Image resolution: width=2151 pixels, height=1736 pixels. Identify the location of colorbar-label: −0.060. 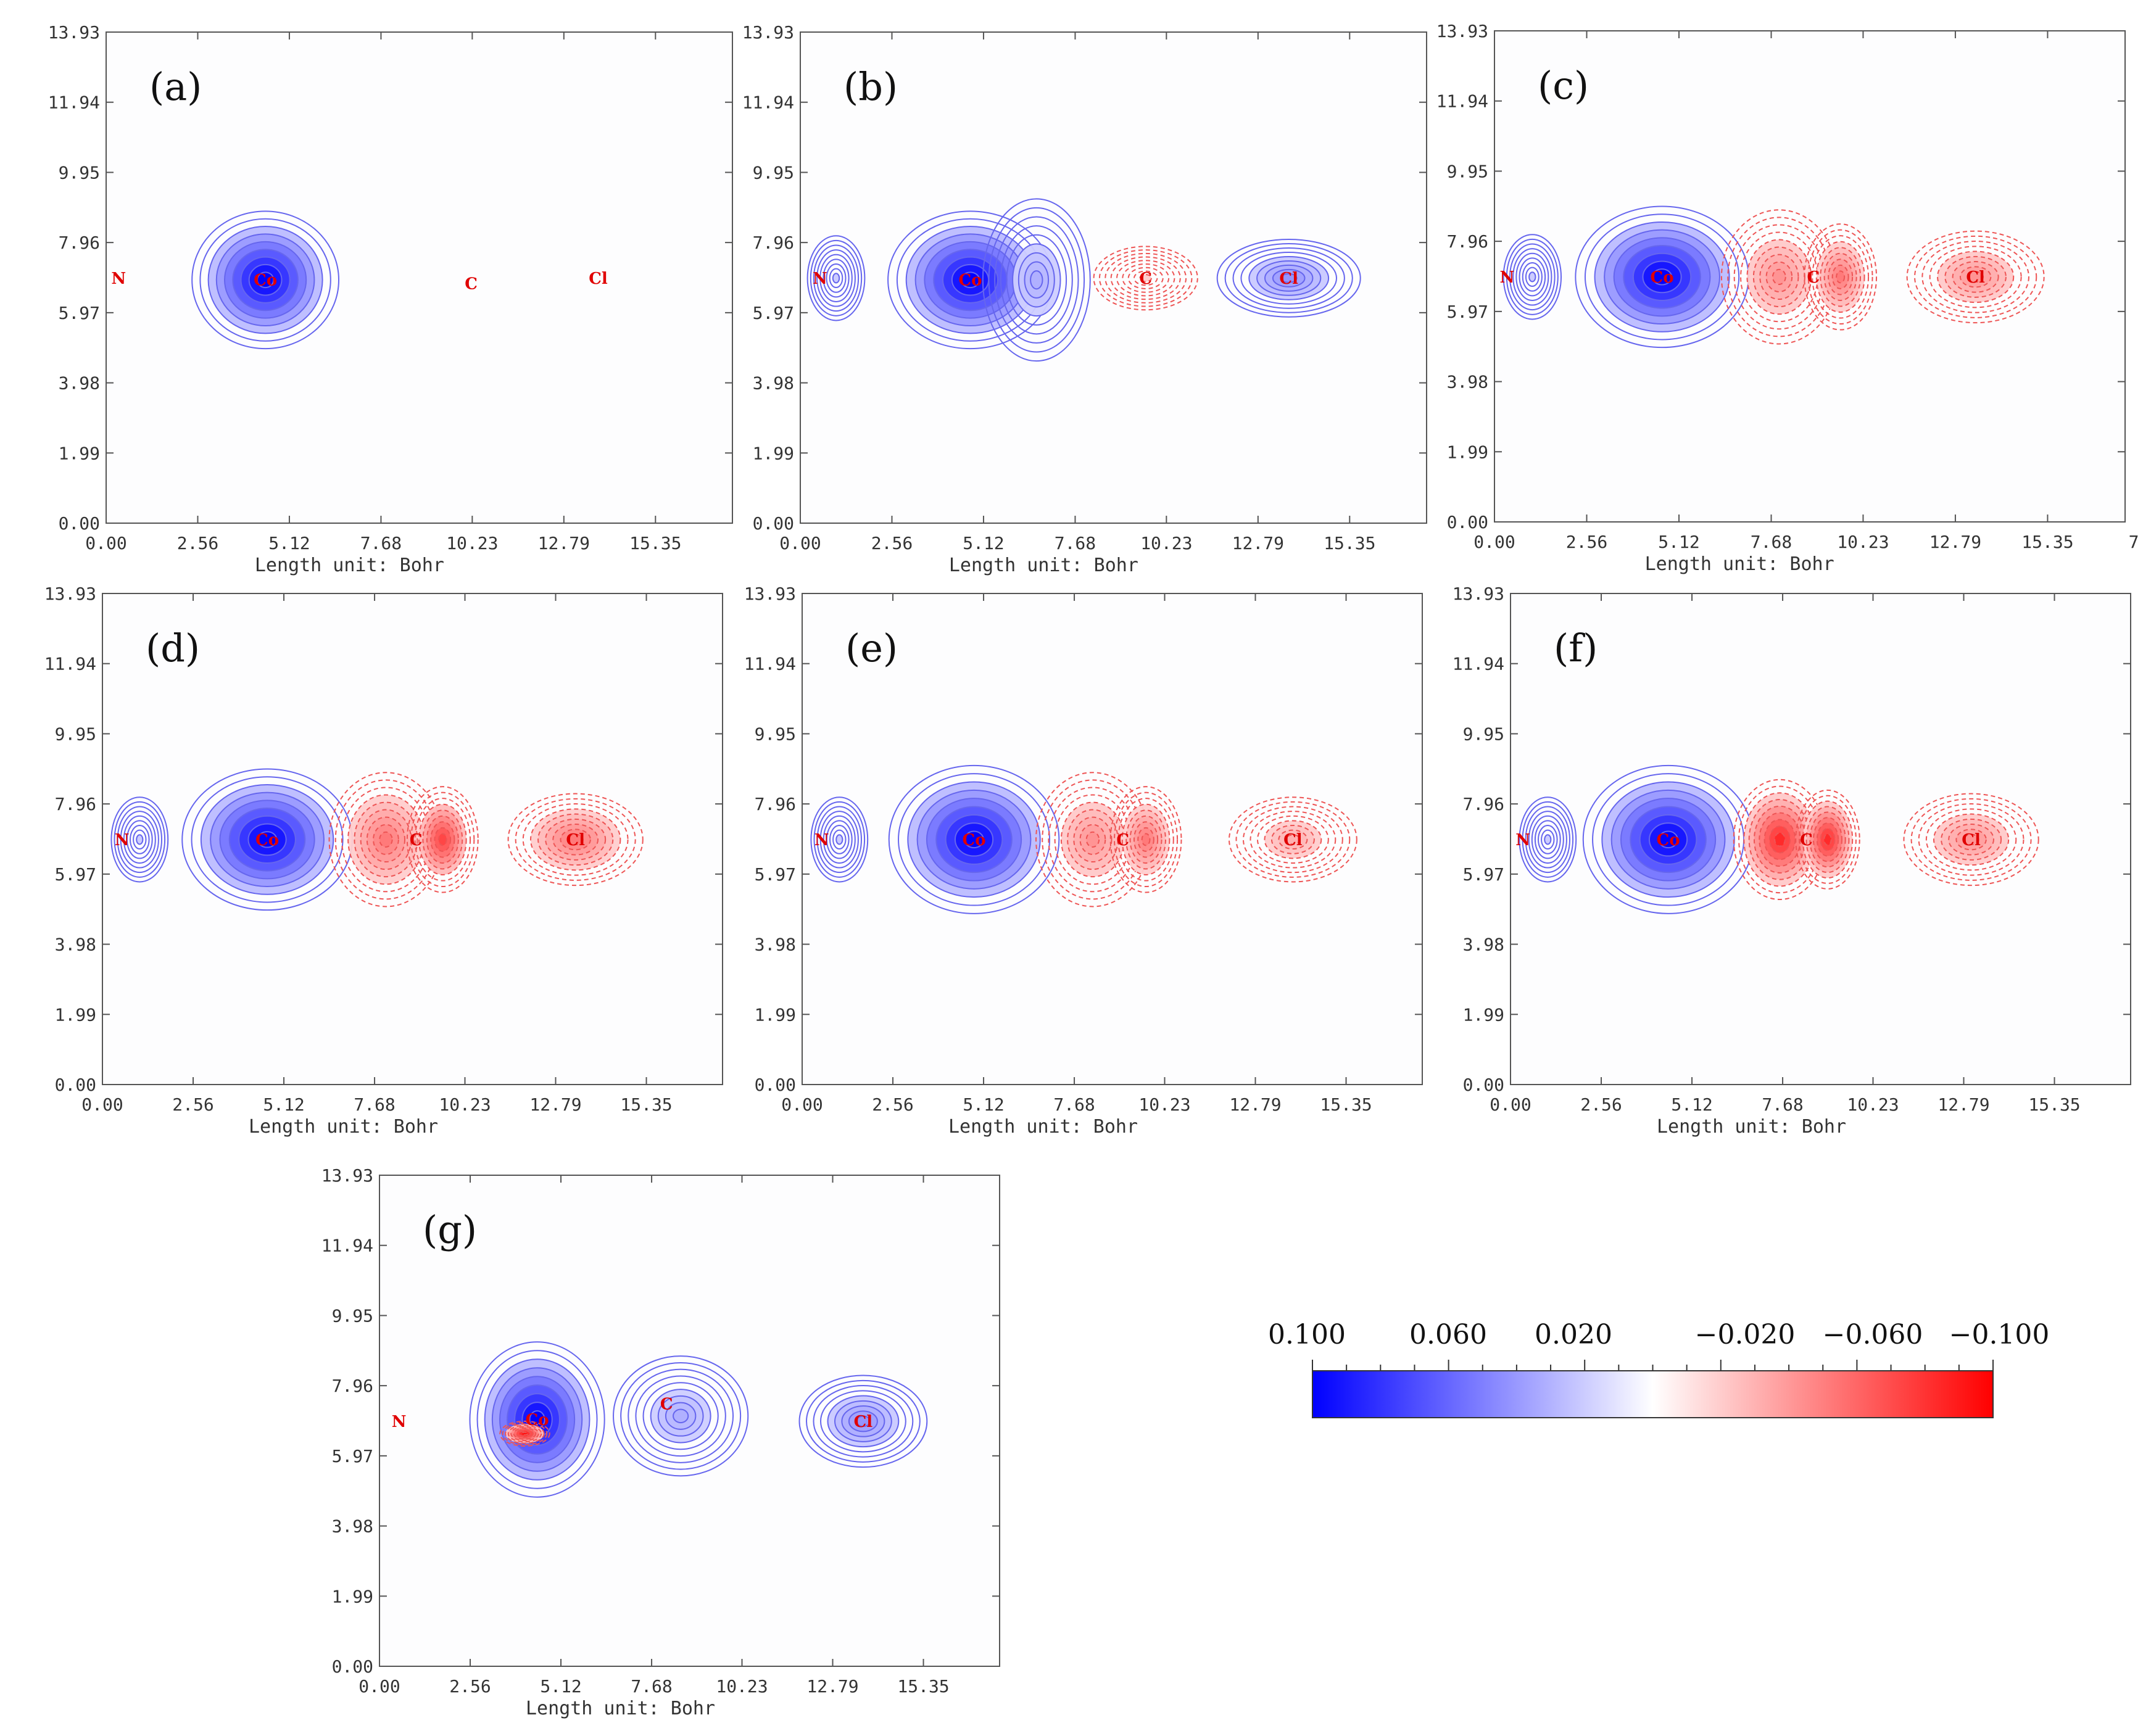
(1873, 1334).